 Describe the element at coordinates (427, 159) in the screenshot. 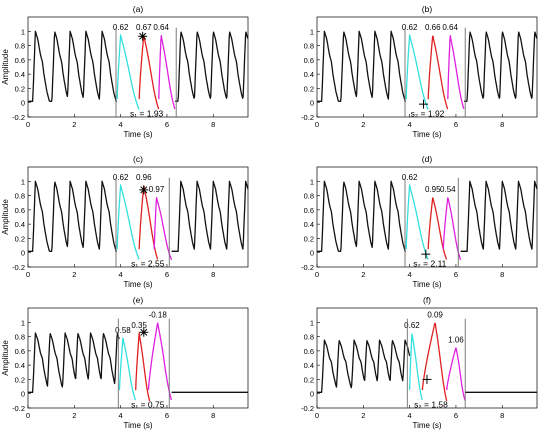

I see `panel-title: (d)` at that location.